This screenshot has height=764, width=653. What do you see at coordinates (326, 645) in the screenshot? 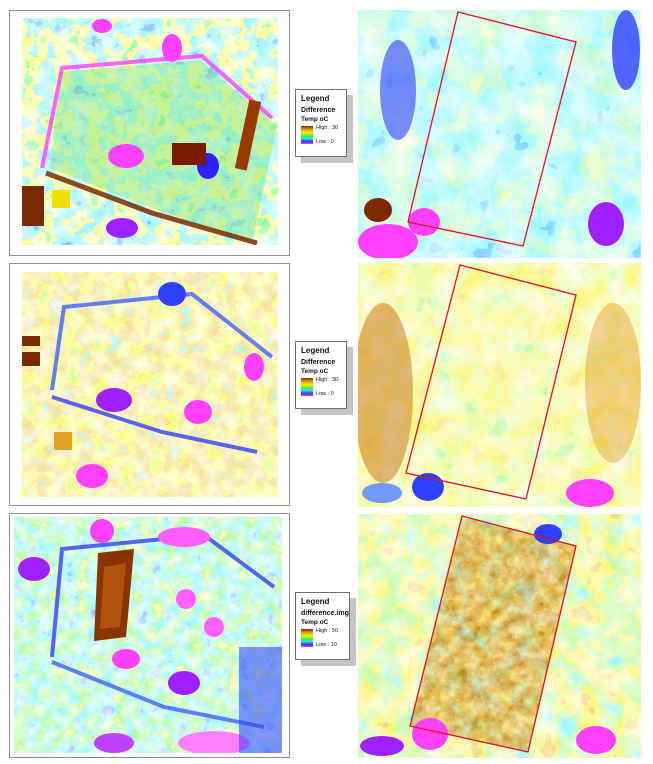
I see `legend-low-value: Low : 10` at bounding box center [326, 645].